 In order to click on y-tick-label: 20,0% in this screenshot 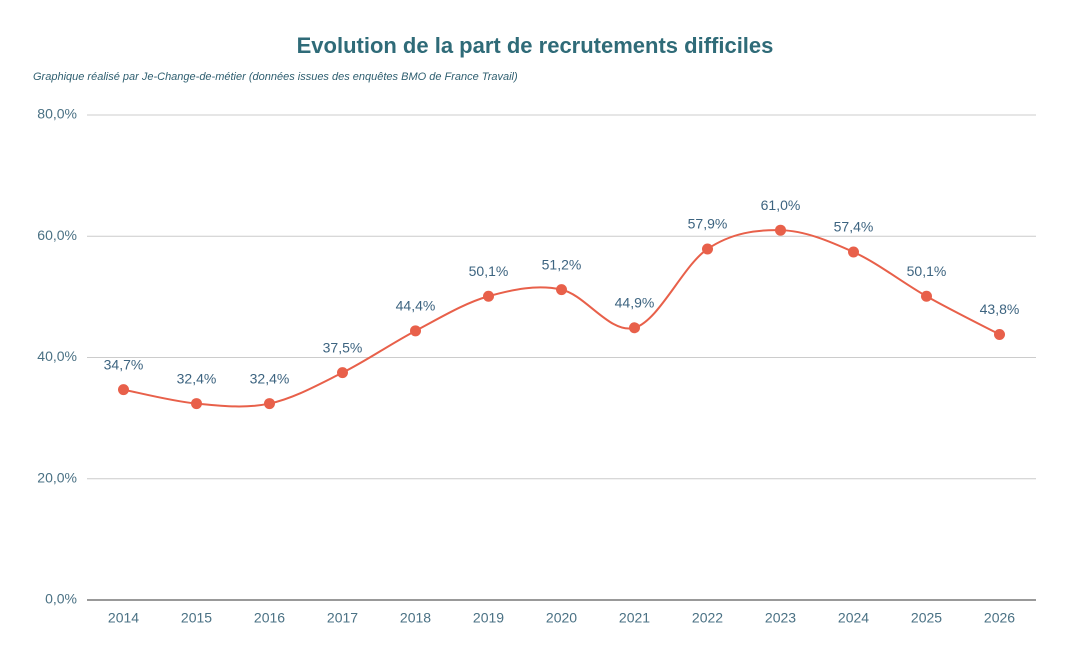, I will do `click(57, 477)`.